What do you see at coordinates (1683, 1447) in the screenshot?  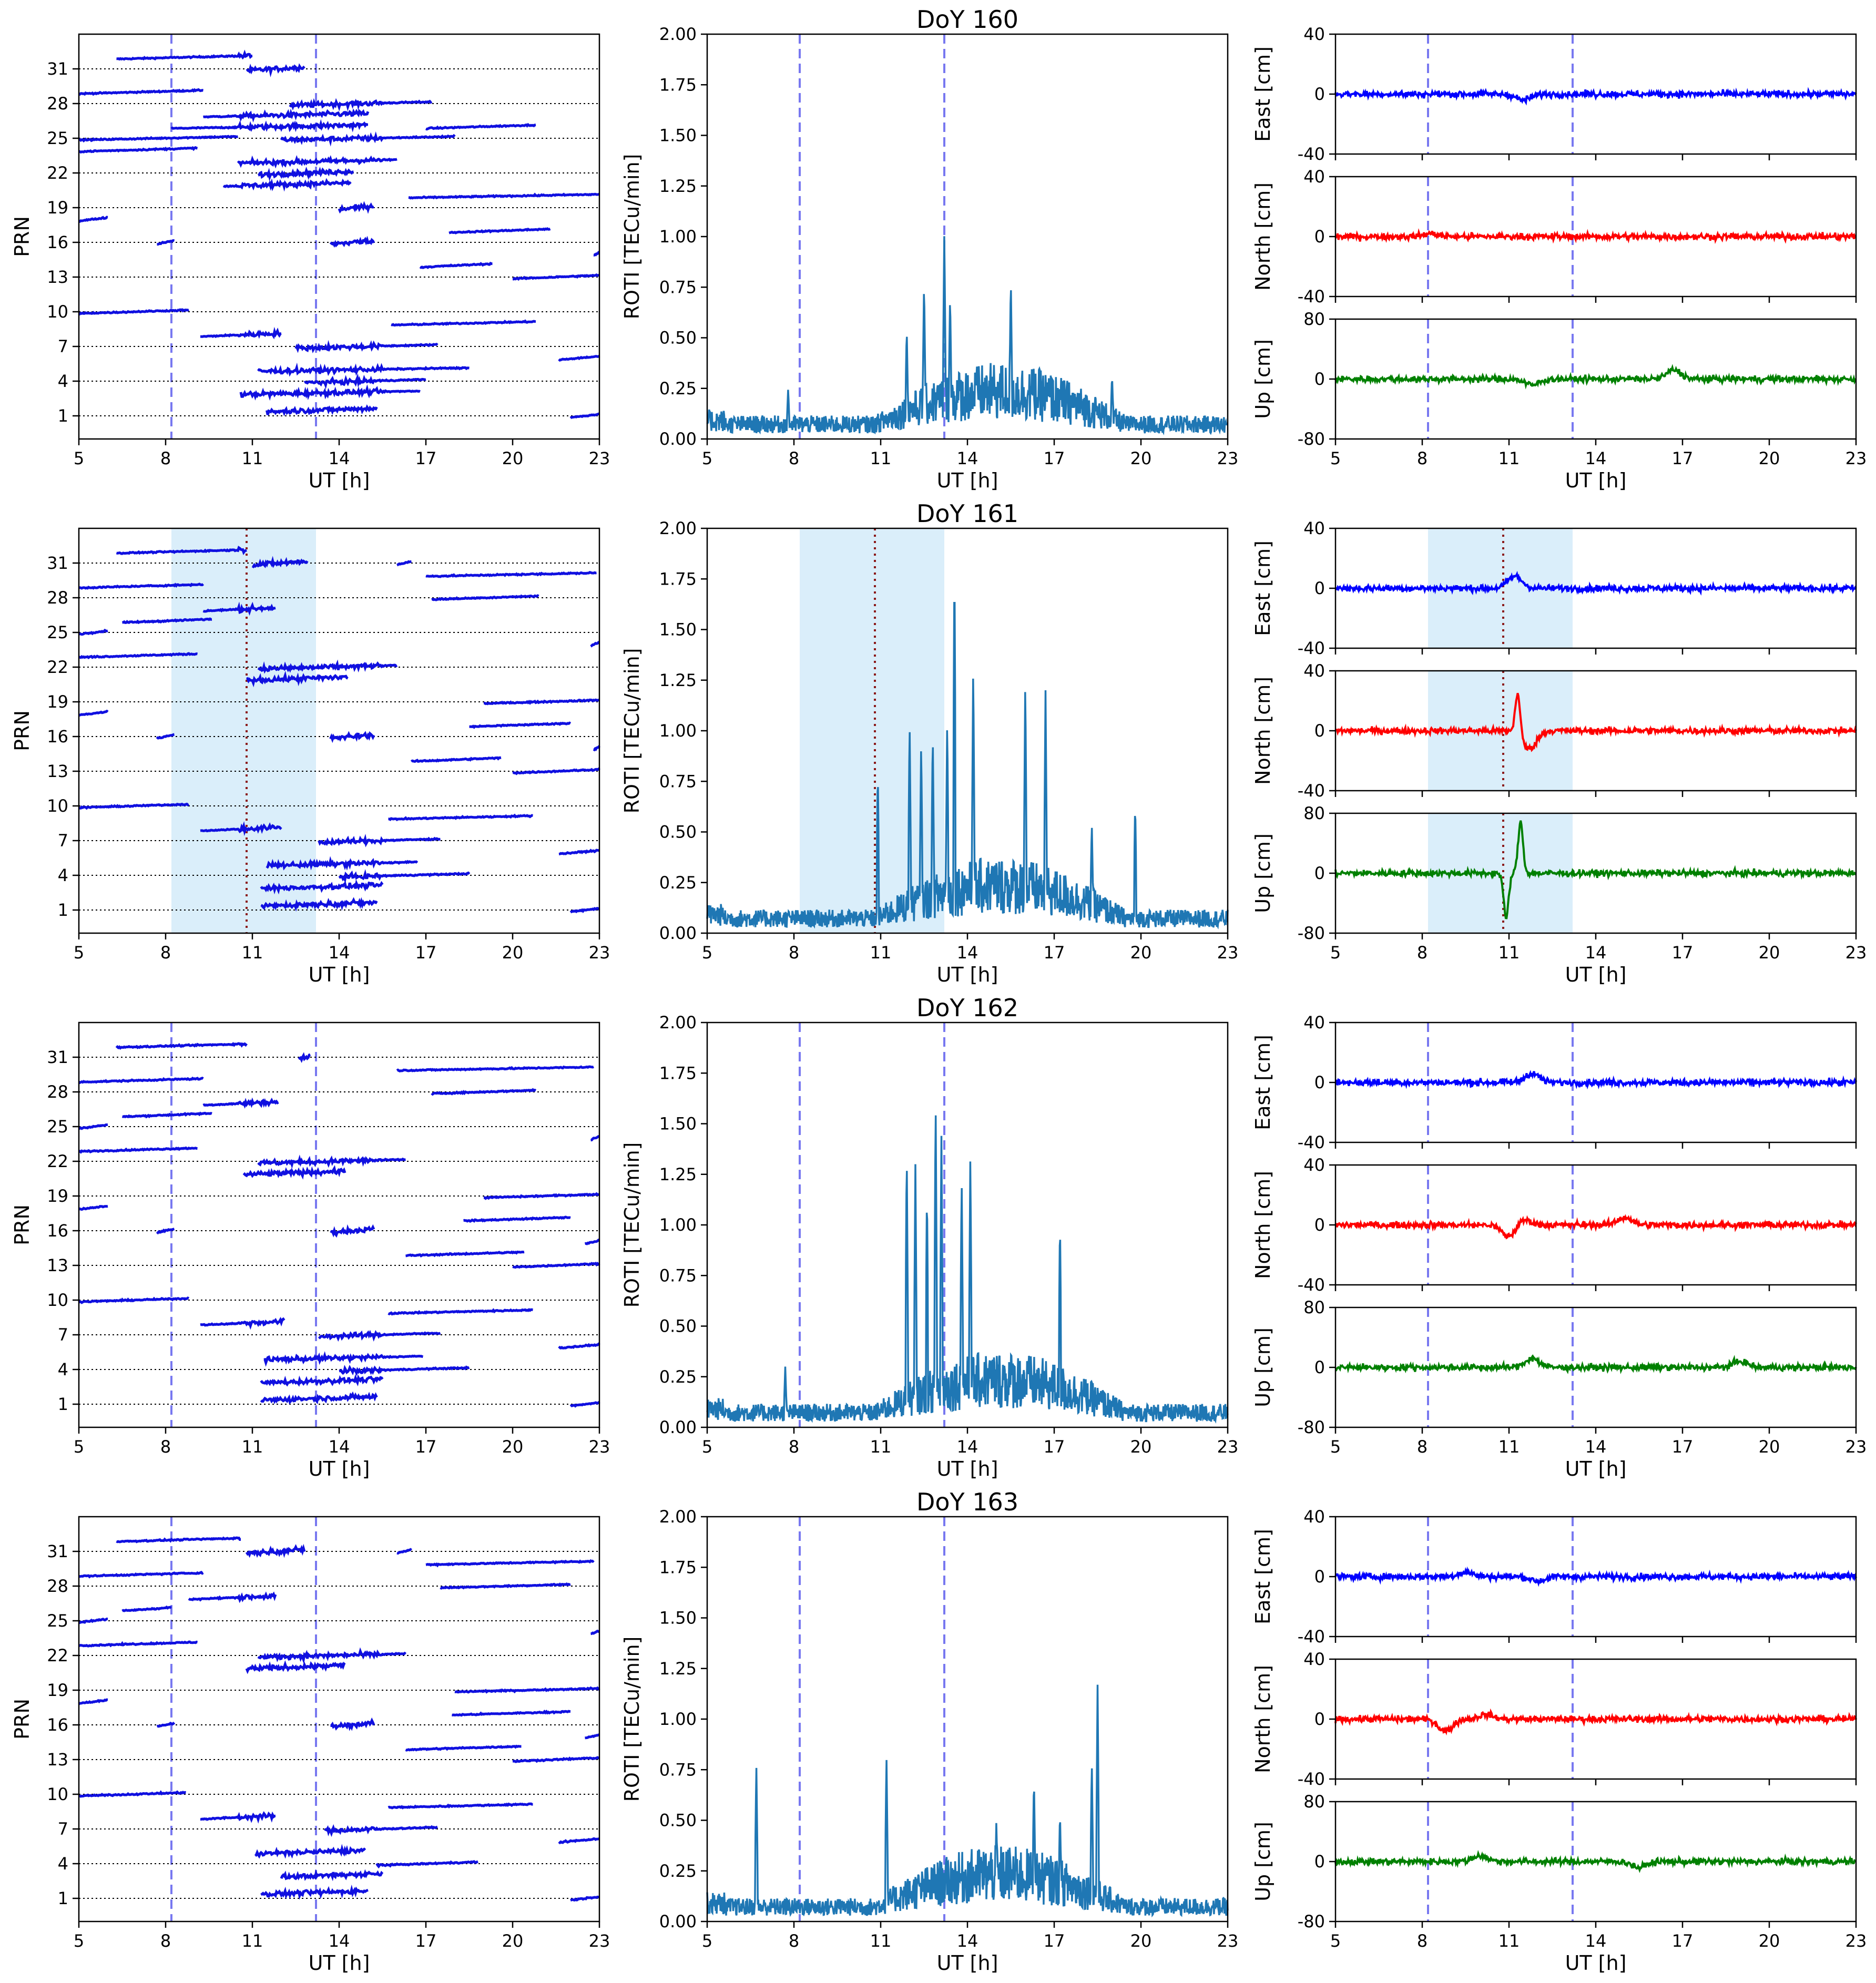 I see `up-2-xtick-label: 17` at bounding box center [1683, 1447].